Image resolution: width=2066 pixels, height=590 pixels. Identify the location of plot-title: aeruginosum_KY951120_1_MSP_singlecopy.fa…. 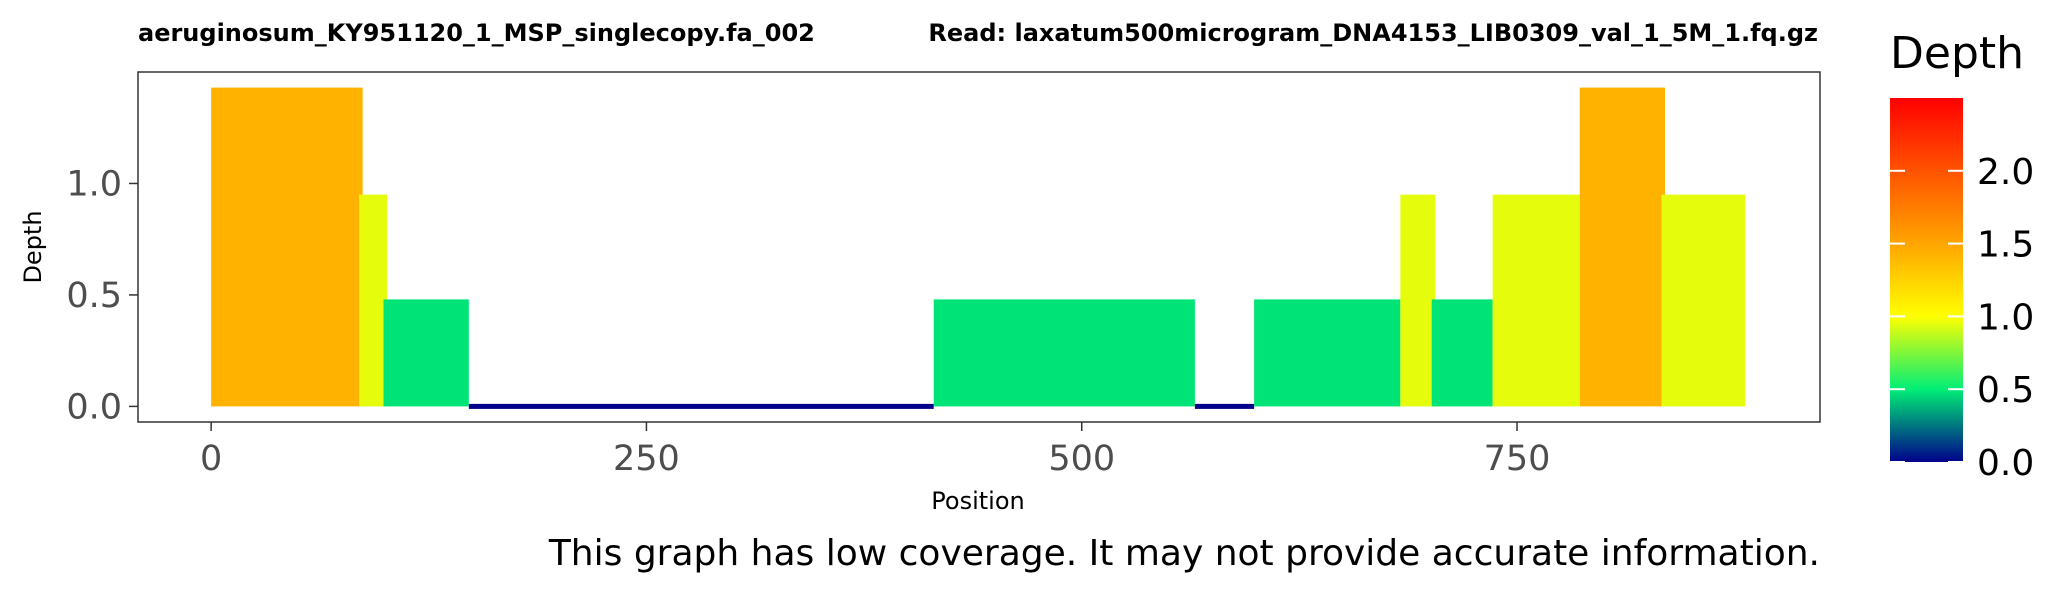
(476, 33).